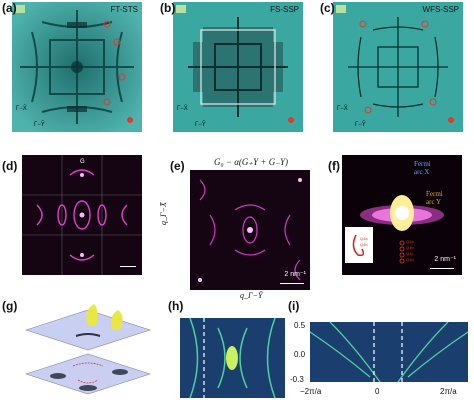 Image resolution: width=474 pixels, height=406 pixels. What do you see at coordinates (410, 253) in the screenshot?
I see `q-tag-3: Q1c` at bounding box center [410, 253].